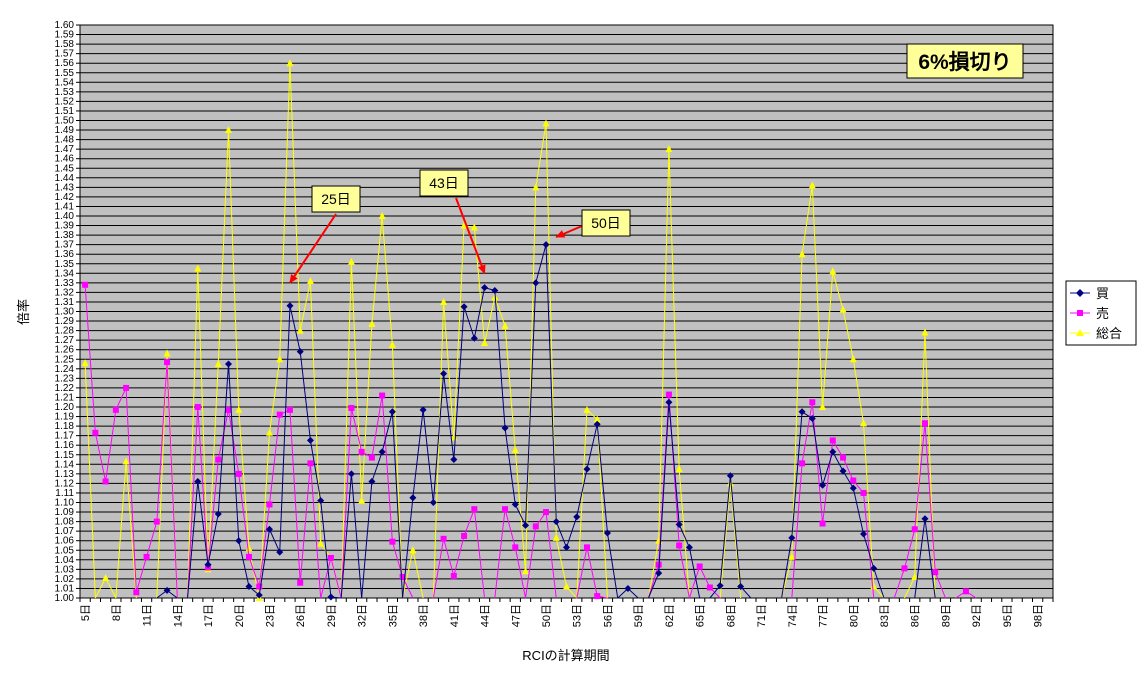 The height and width of the screenshot is (682, 1146). Describe the element at coordinates (793, 615) in the screenshot. I see `x-tick-label: 74日` at that location.